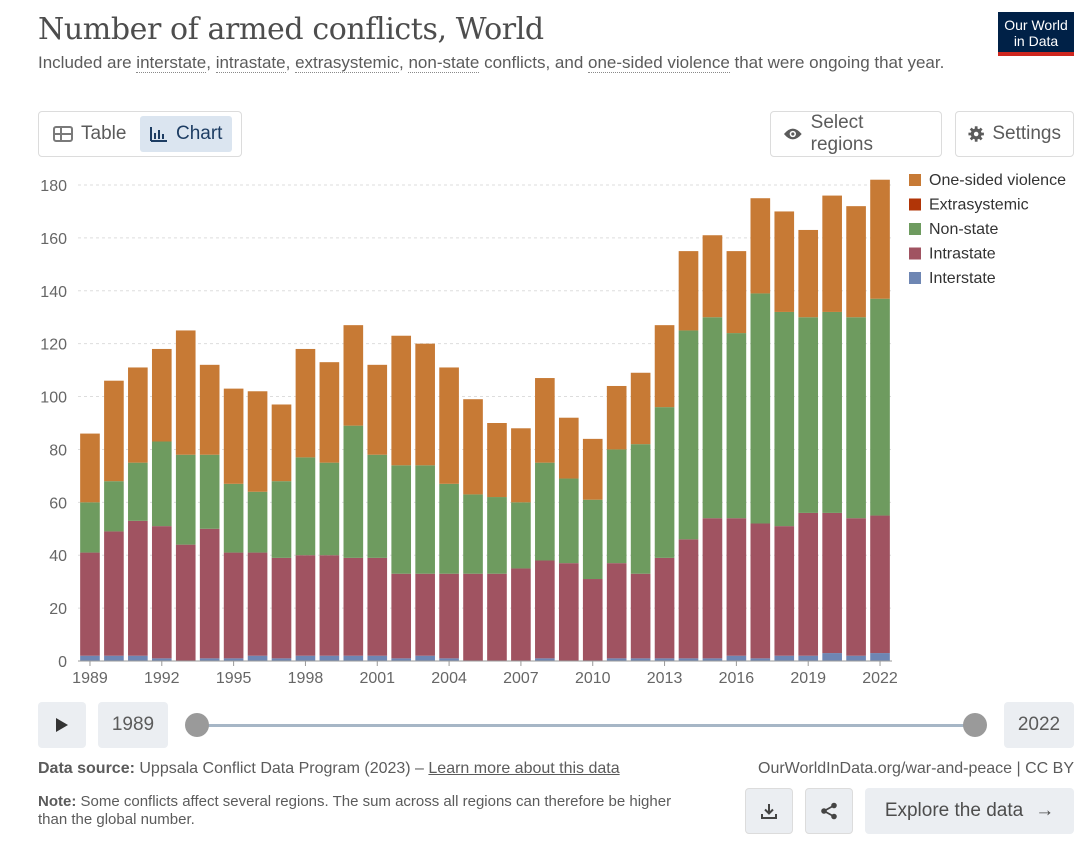  I want to click on bar-segment-non-state: Non-state 2000: 50, so click(353, 491).